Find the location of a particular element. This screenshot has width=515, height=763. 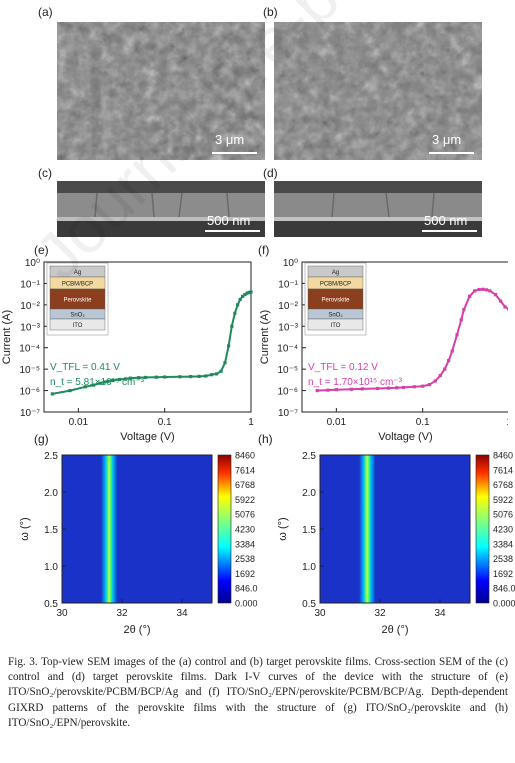

x-tick-label: 0.1 is located at coordinates (423, 422).